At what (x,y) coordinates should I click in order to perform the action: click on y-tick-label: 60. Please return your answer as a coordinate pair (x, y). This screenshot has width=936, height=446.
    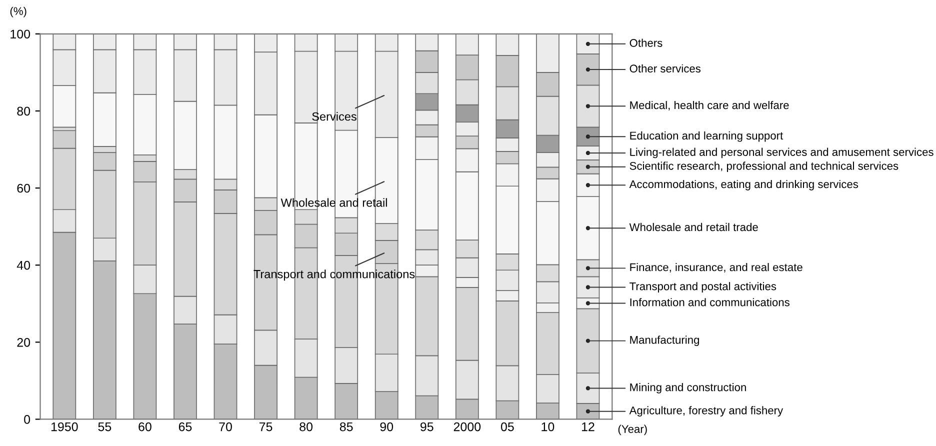
    Looking at the image, I should click on (23, 188).